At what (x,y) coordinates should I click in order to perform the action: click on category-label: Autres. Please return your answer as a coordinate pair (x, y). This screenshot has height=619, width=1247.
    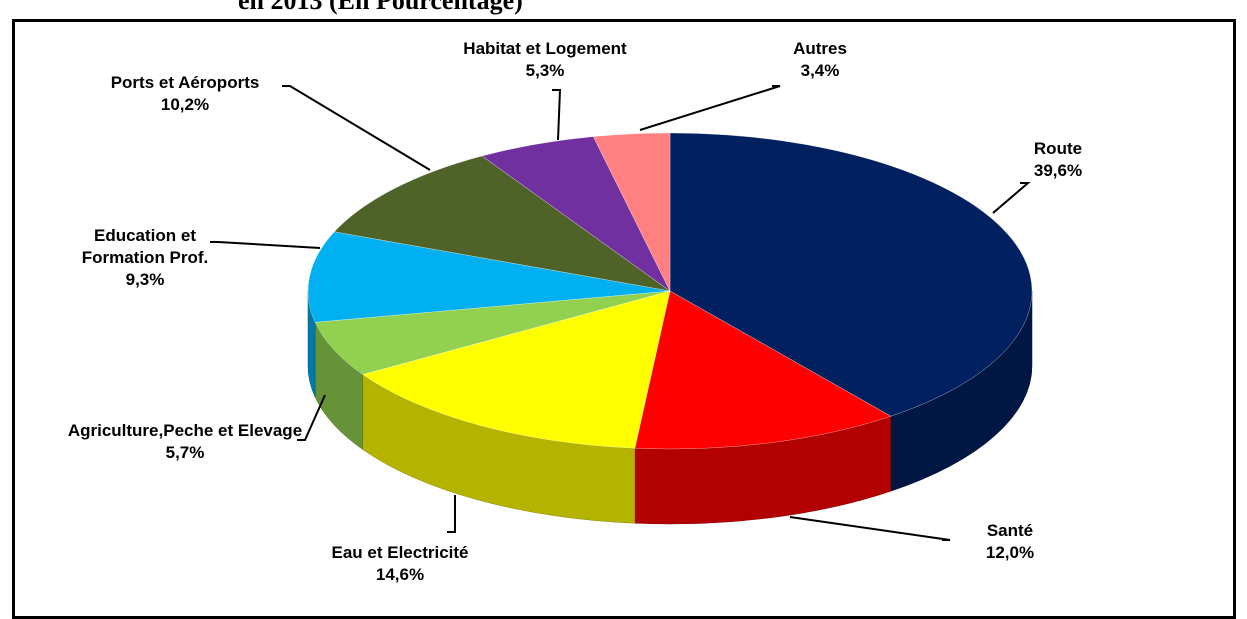
    Looking at the image, I should click on (820, 48).